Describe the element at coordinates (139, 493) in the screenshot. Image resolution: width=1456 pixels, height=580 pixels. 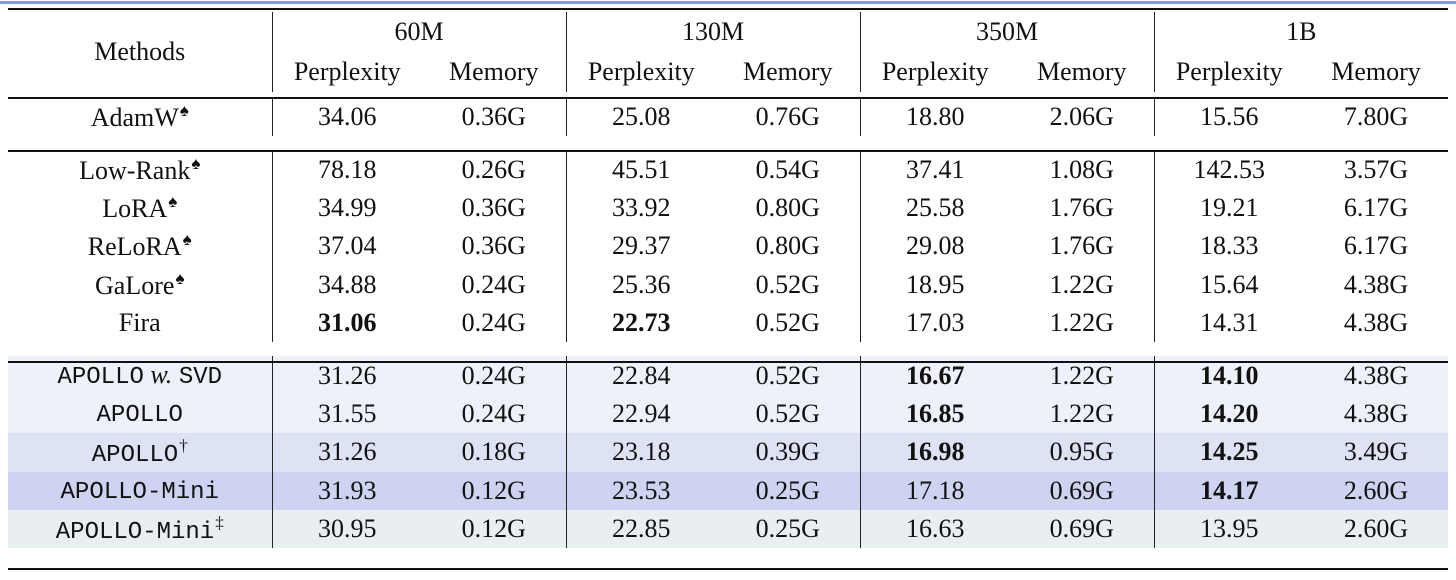
I see `method-name: APOLLO-Mini` at that location.